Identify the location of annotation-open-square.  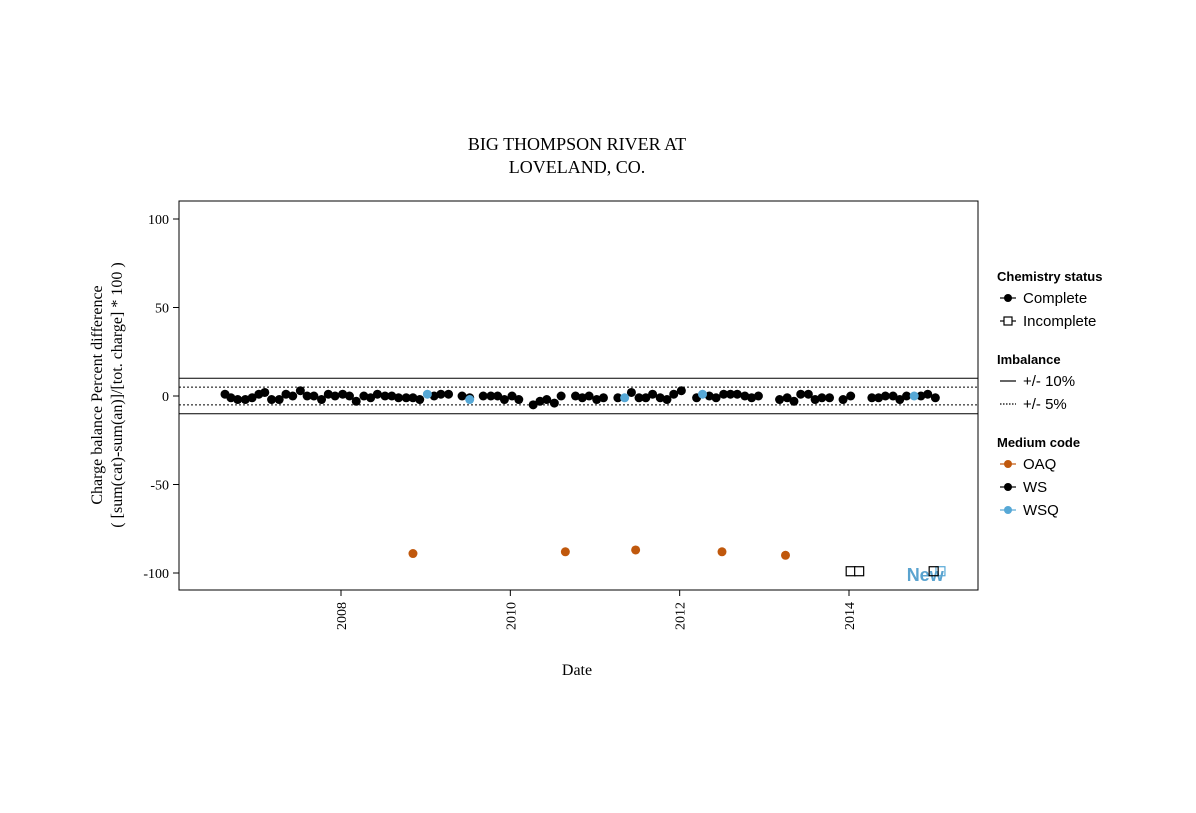
(933, 571).